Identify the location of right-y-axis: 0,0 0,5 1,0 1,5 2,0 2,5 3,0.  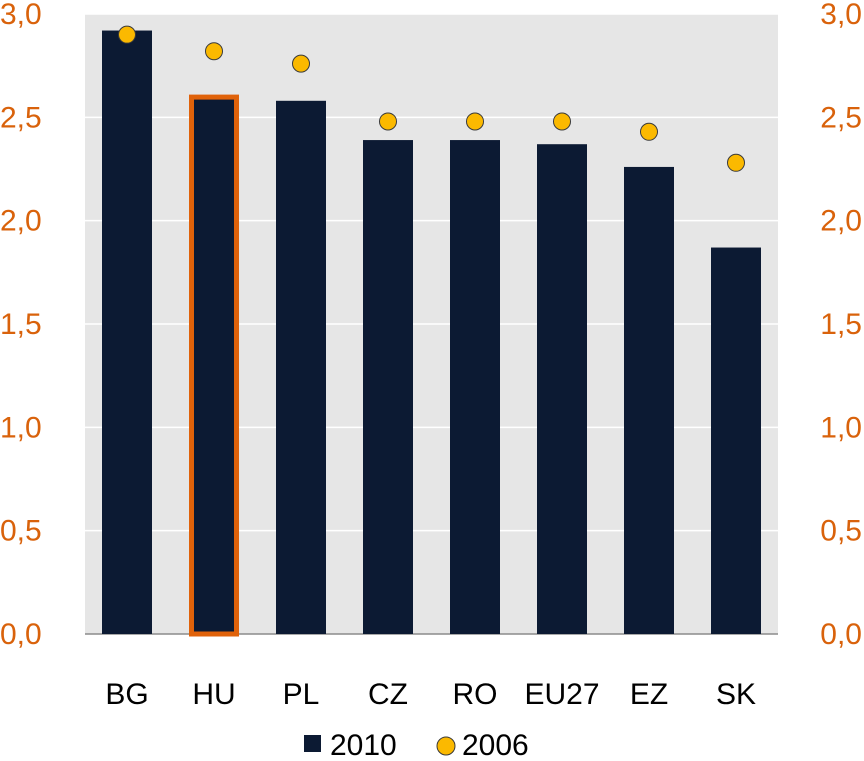
(841, 325).